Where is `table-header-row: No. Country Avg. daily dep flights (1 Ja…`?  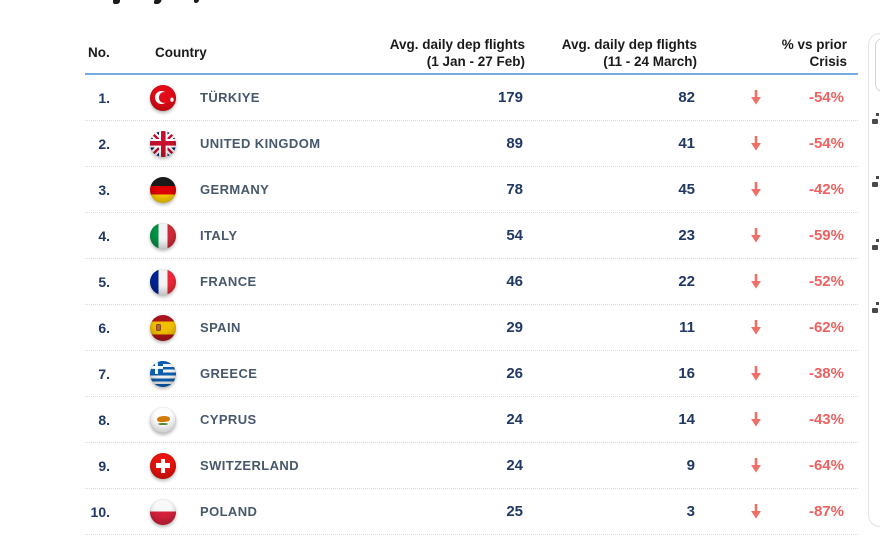 table-header-row: No. Country Avg. daily dep flights (1 Ja… is located at coordinates (471, 53).